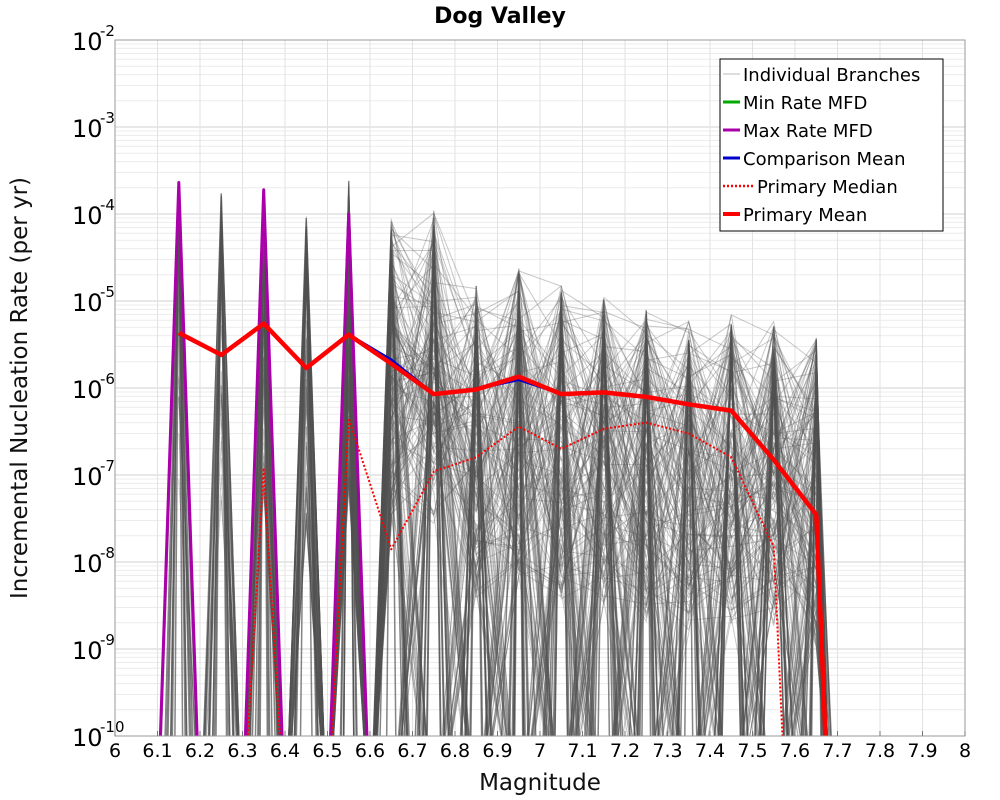 Image resolution: width=1000 pixels, height=800 pixels. I want to click on y-axis-label: Incremental Nucleation Rate (per yr), so click(20, 388).